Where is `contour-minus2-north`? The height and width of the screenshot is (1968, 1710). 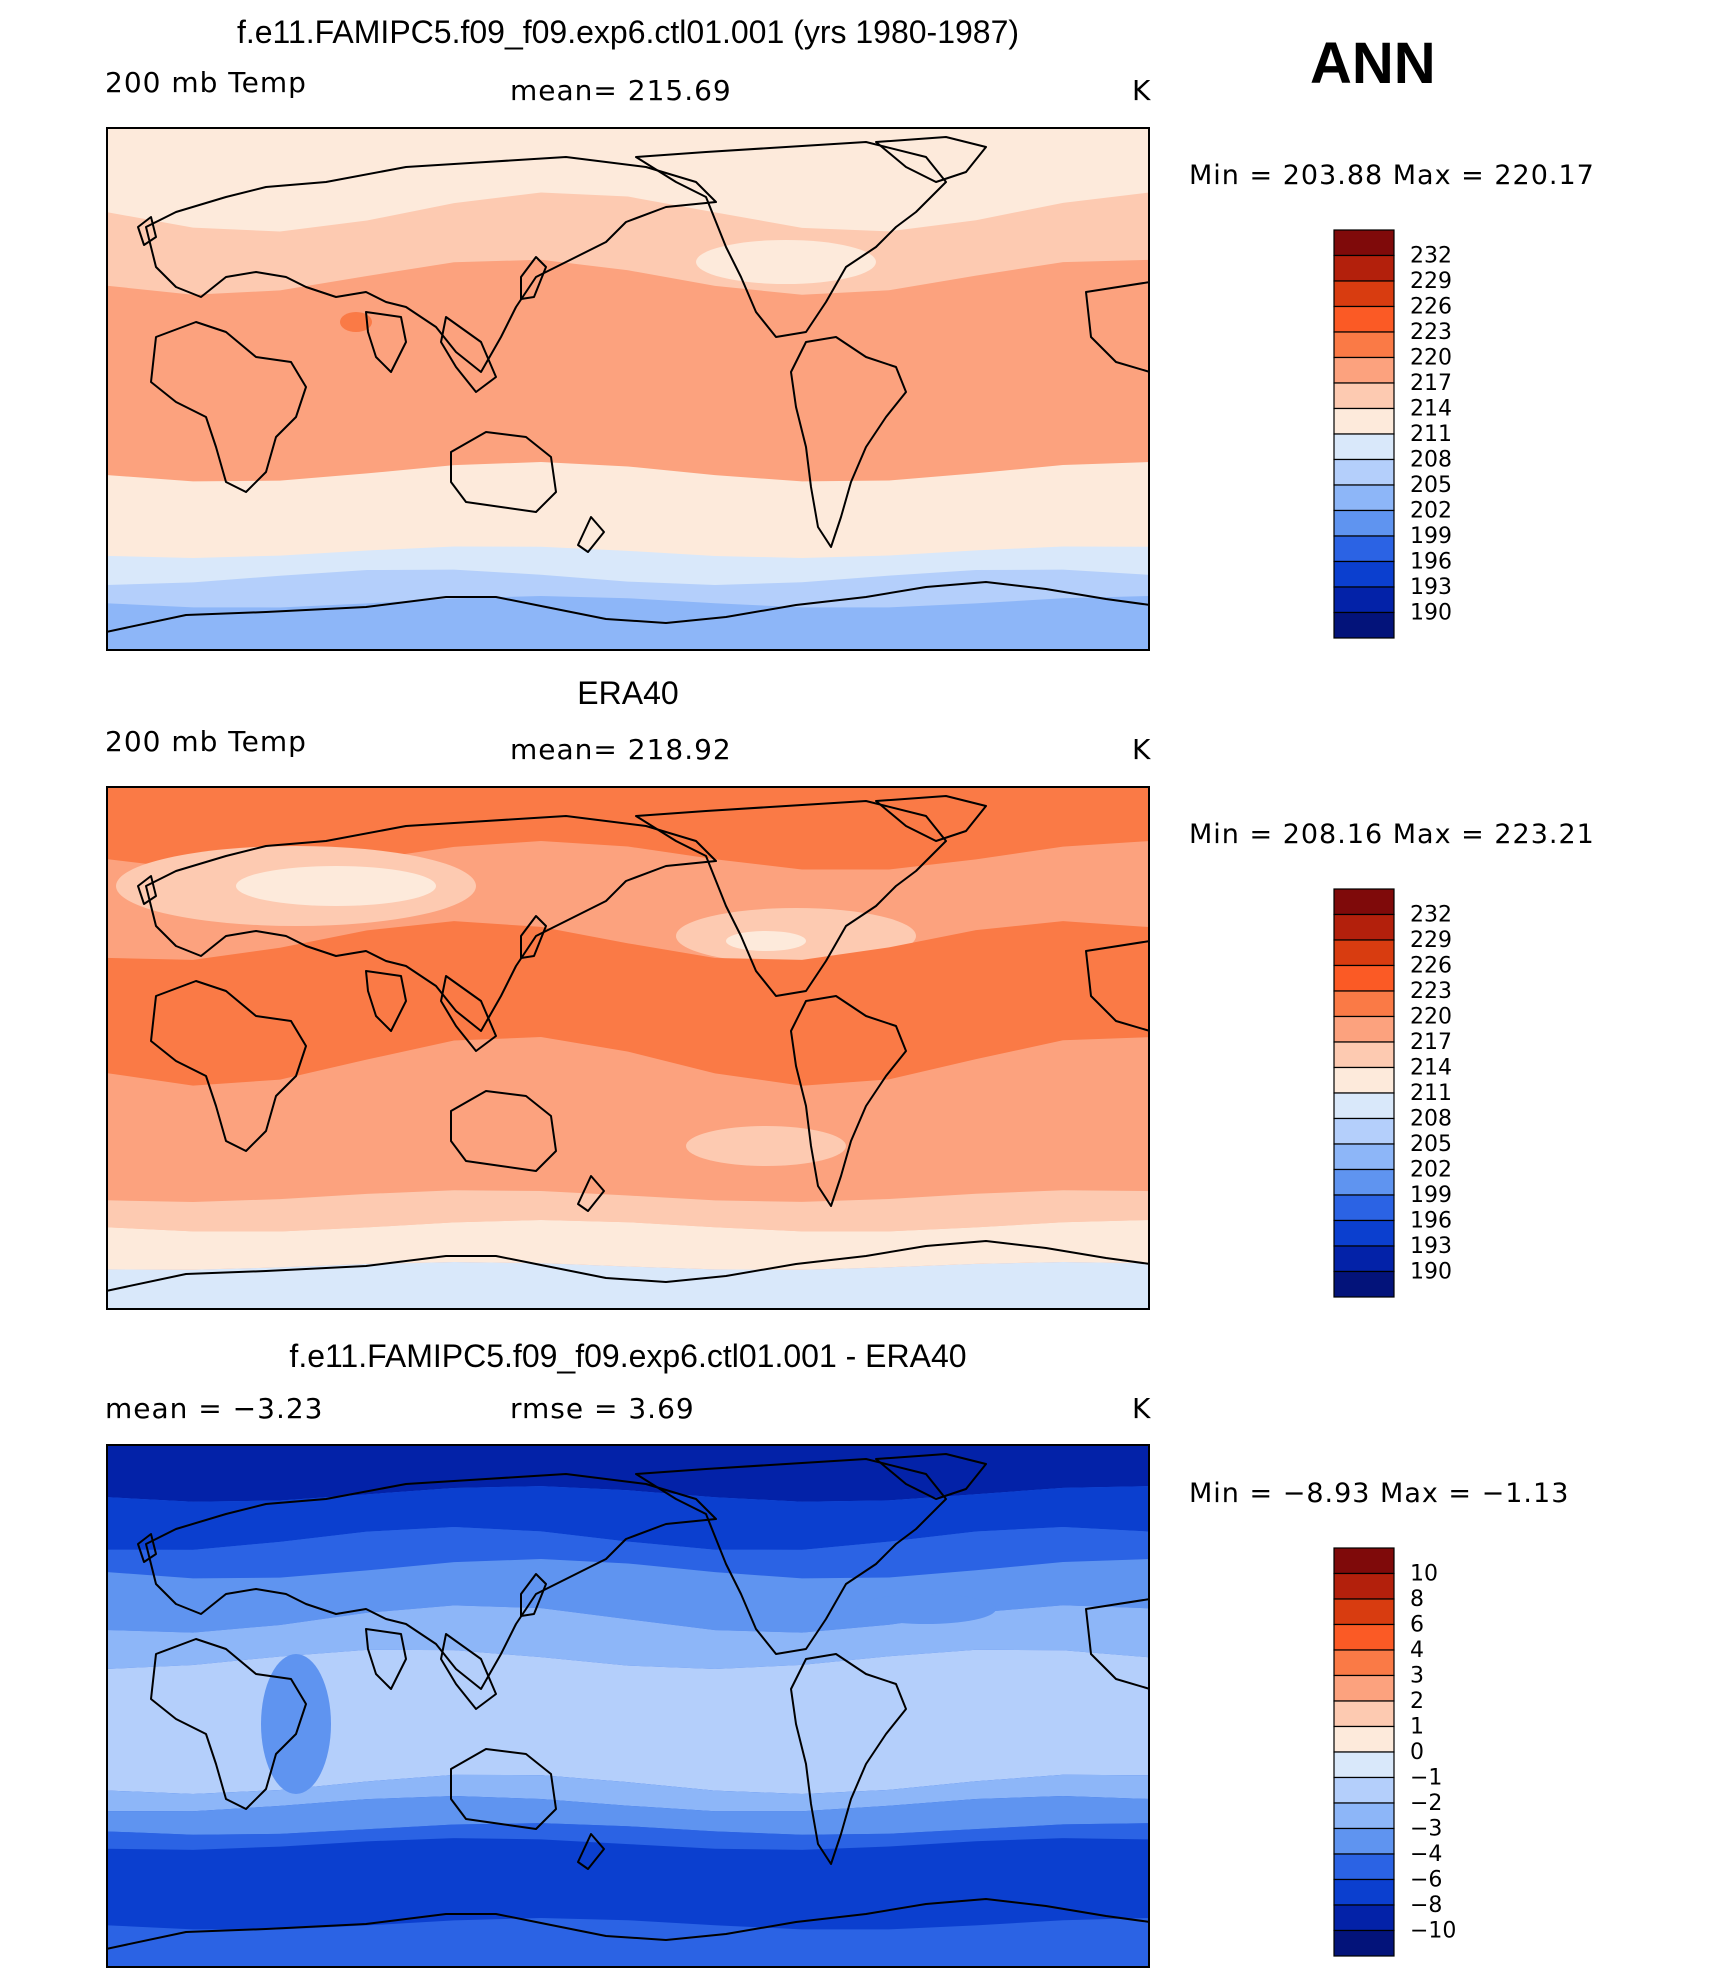
contour-minus2-north is located at coordinates (628, 1637).